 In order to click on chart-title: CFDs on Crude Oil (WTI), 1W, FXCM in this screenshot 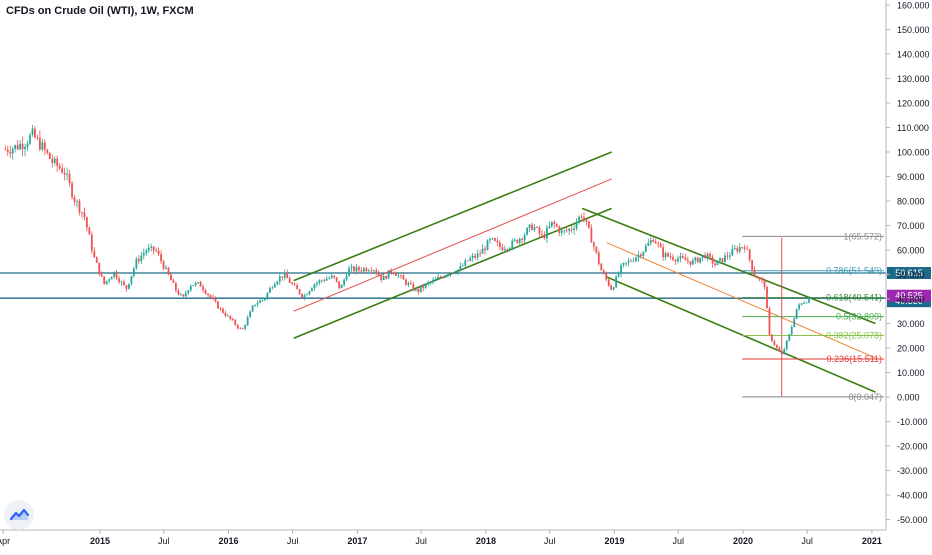, I will do `click(100, 11)`.